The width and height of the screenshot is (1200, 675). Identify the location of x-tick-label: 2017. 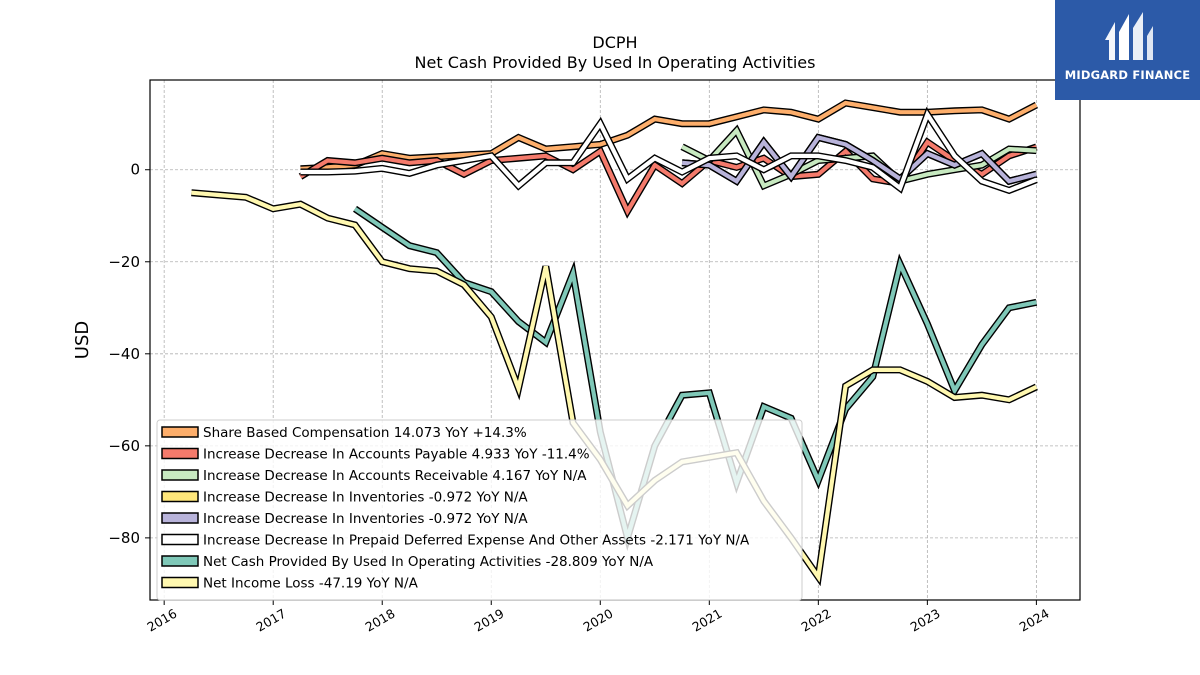
(270, 620).